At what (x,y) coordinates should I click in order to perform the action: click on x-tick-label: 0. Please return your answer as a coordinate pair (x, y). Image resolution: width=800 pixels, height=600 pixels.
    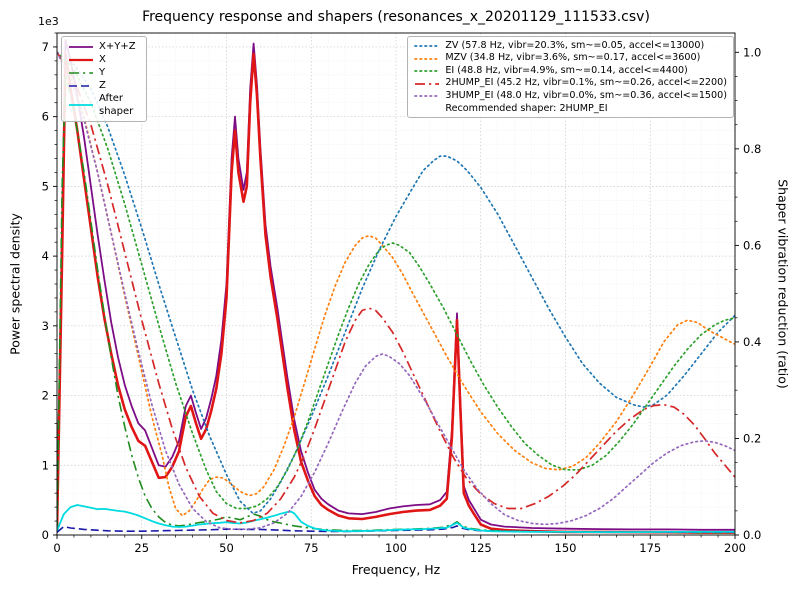
    Looking at the image, I should click on (56, 548).